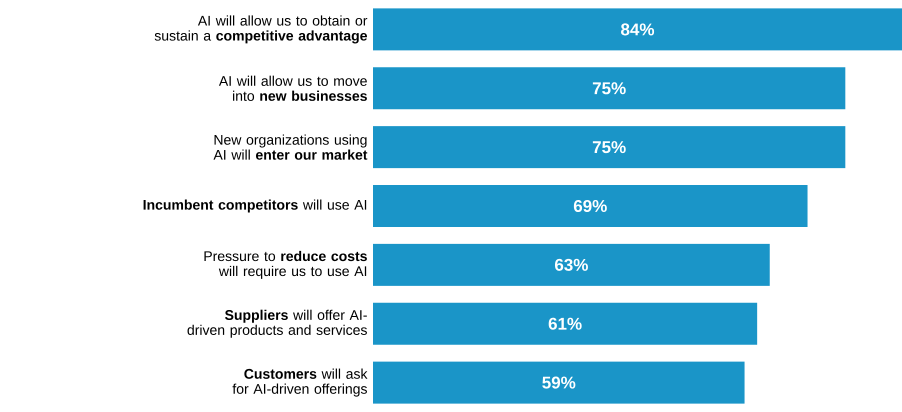 Image resolution: width=902 pixels, height=412 pixels. I want to click on data-label: 59%, so click(559, 382).